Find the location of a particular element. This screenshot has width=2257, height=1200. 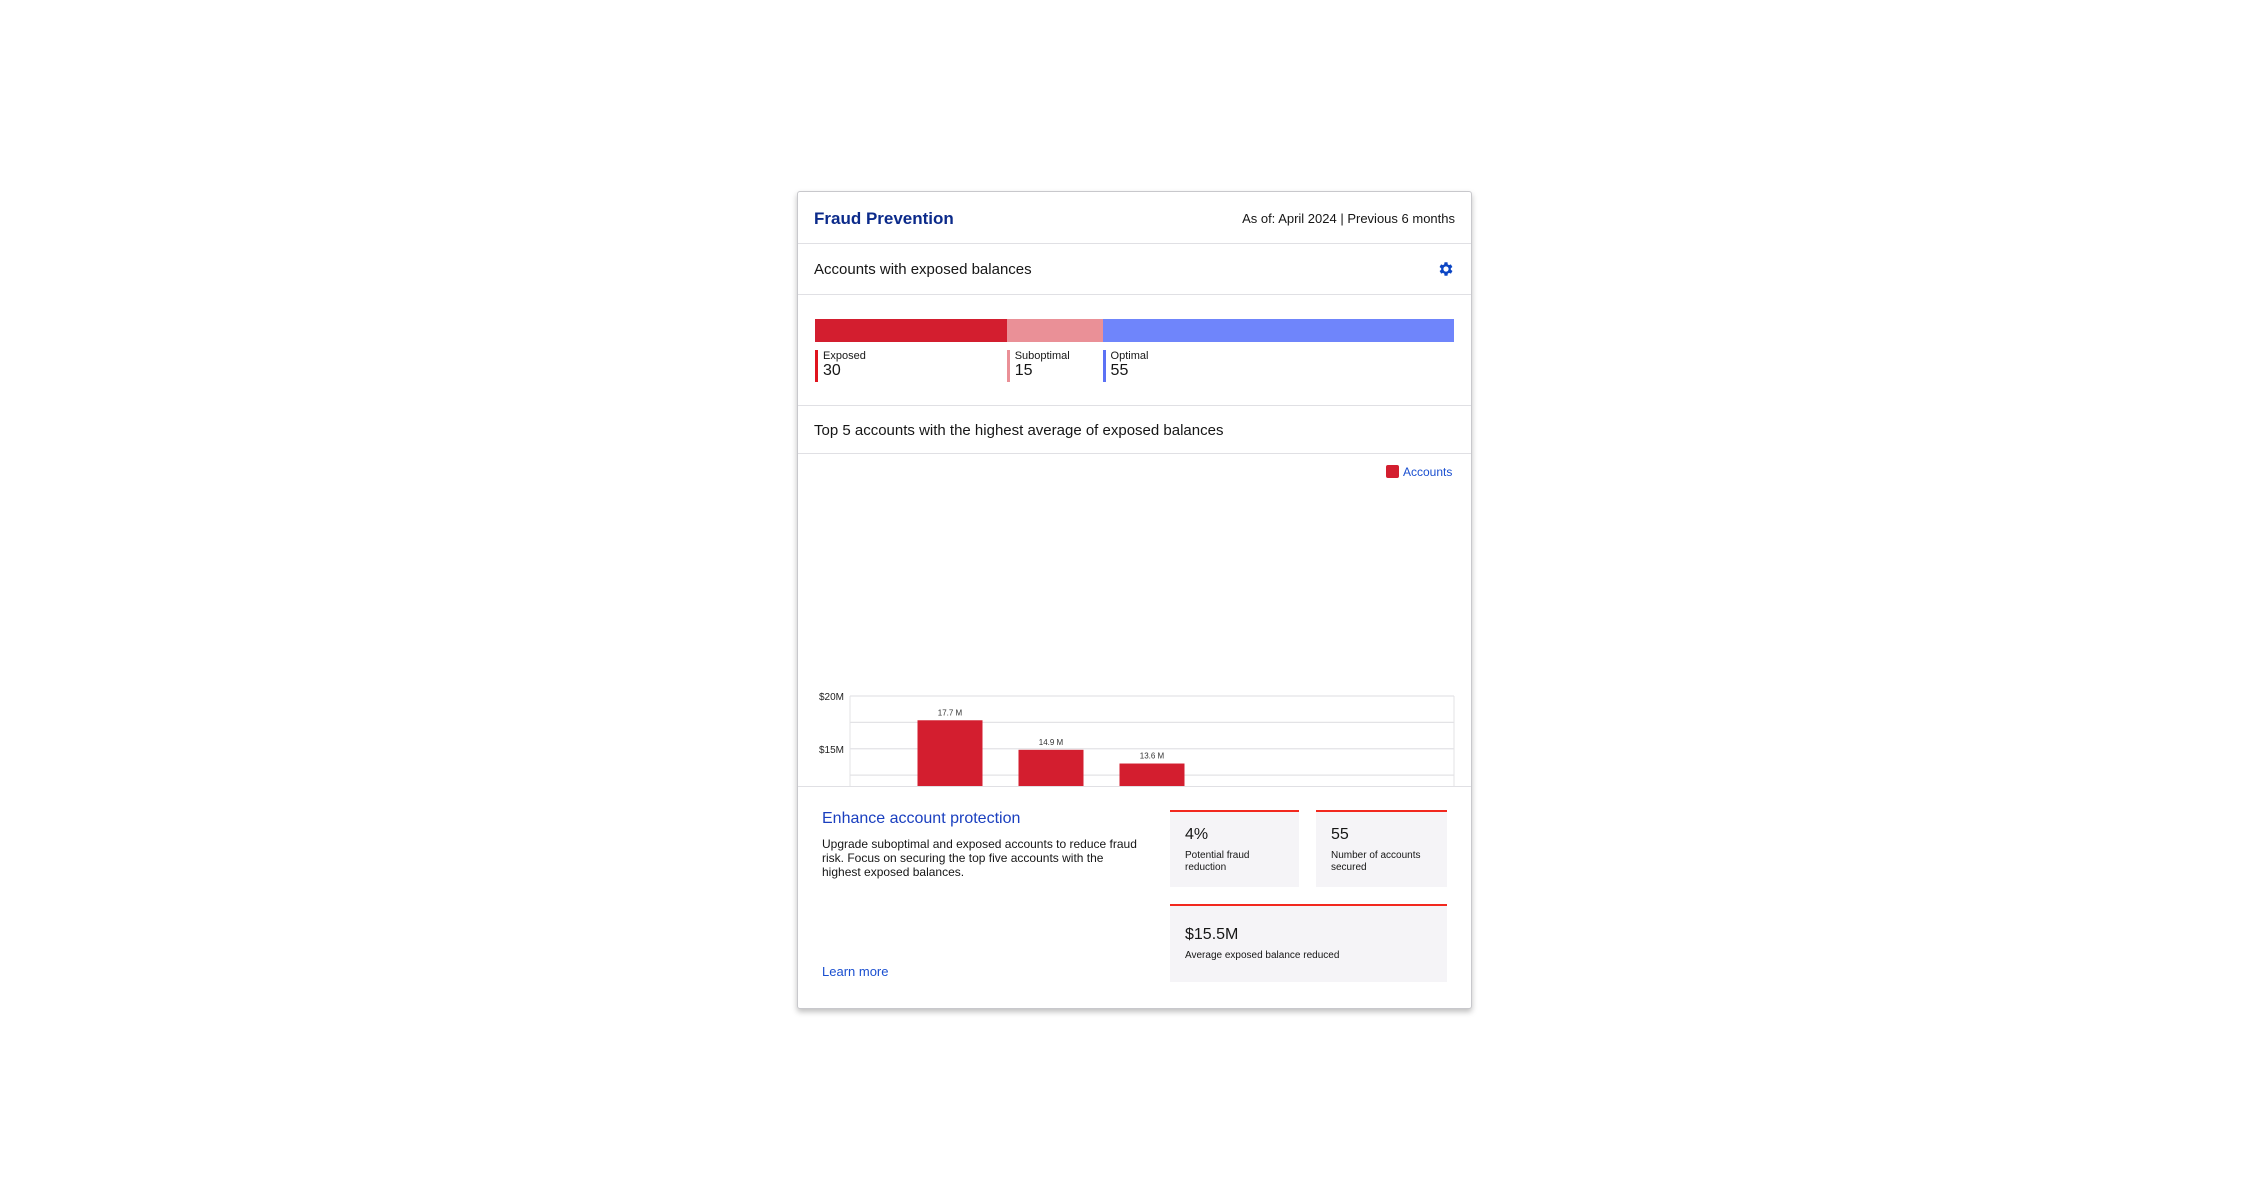

metric-tile-balance-reduced: $15.5M Average exposed balance reduced is located at coordinates (1308, 943).